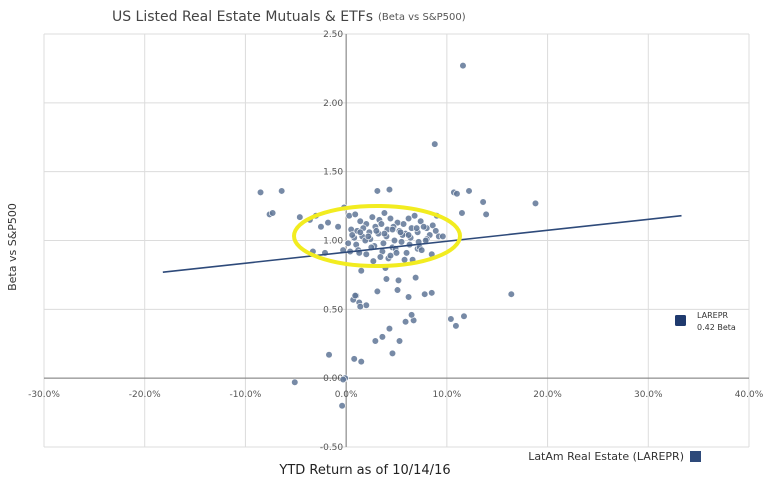 This screenshot has width=768, height=496. What do you see at coordinates (44, 395) in the screenshot?
I see `x-tick-label: -30.0%` at bounding box center [44, 395].